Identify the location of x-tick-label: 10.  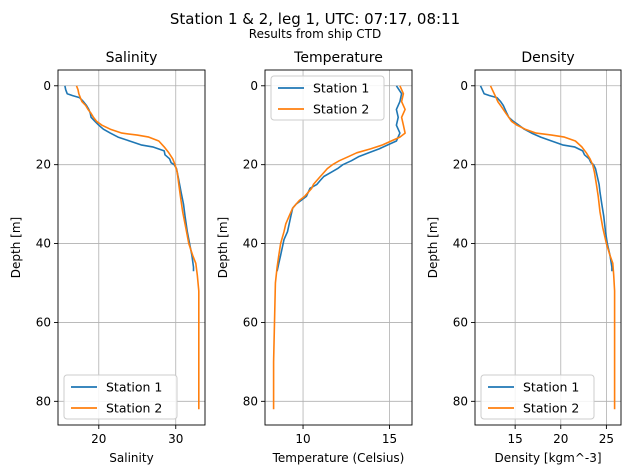
(302, 439).